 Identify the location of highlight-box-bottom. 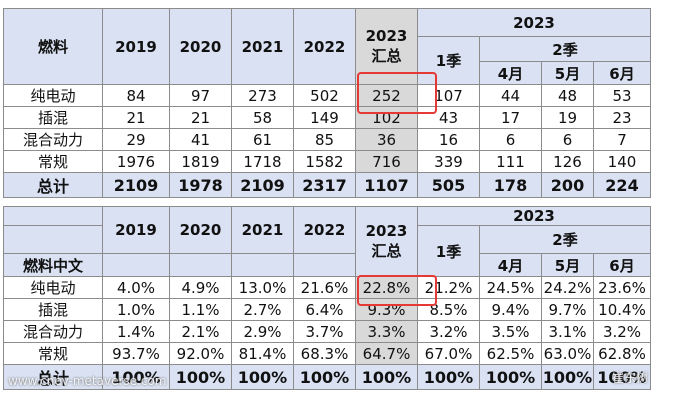
(397, 290).